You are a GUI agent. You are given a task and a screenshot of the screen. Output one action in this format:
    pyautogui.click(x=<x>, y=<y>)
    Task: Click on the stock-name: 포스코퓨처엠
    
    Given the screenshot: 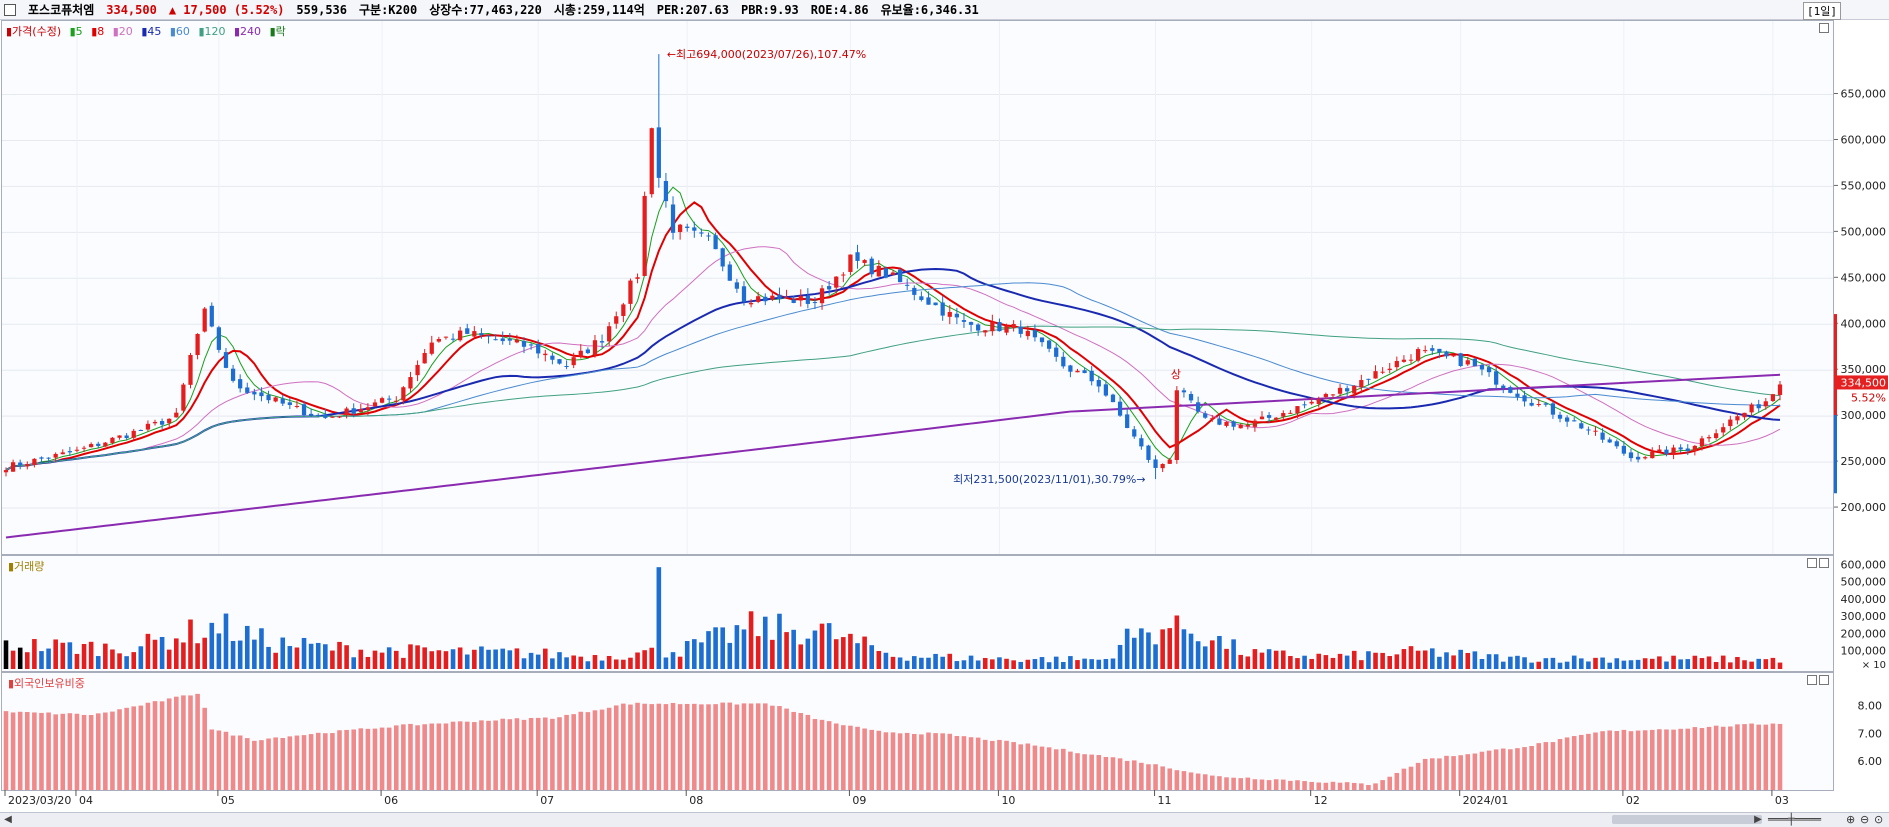 What is the action you would take?
    pyautogui.click(x=61, y=10)
    